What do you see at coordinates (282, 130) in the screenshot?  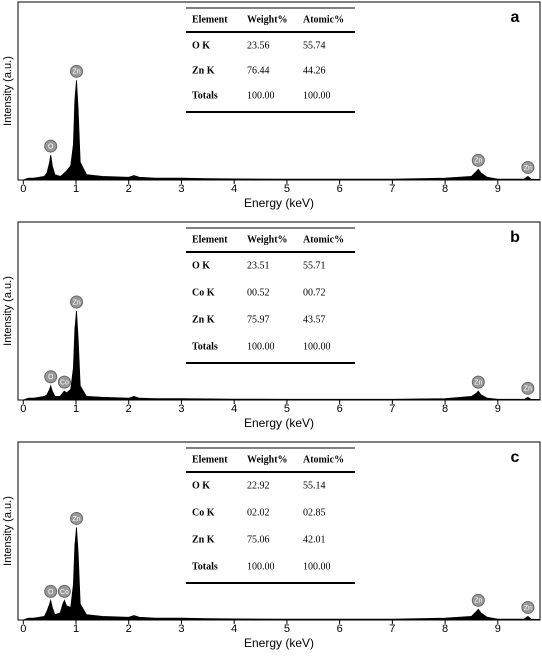 I see `spectrum` at bounding box center [282, 130].